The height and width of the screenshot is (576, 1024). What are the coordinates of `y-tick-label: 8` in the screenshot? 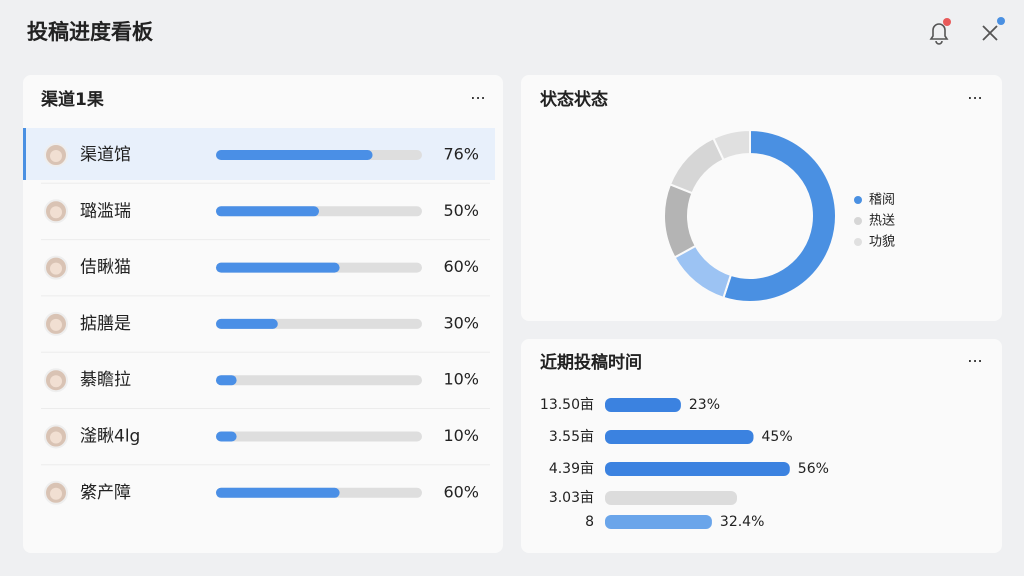 It's located at (589, 522).